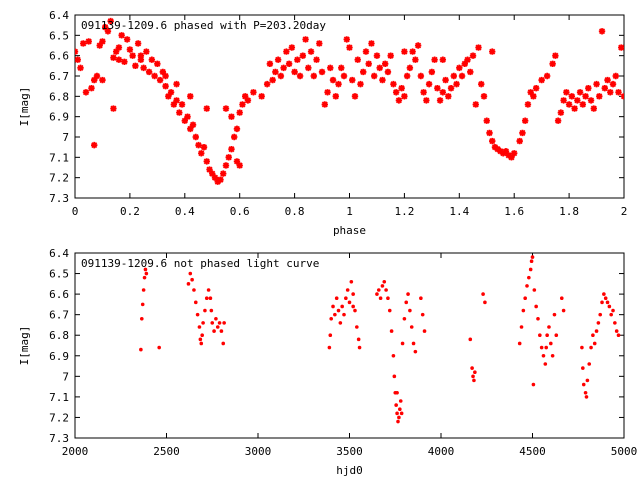 This screenshot has width=640, height=480. What do you see at coordinates (24, 107) in the screenshot?
I see `y-axis-label: I[mag]` at bounding box center [24, 107].